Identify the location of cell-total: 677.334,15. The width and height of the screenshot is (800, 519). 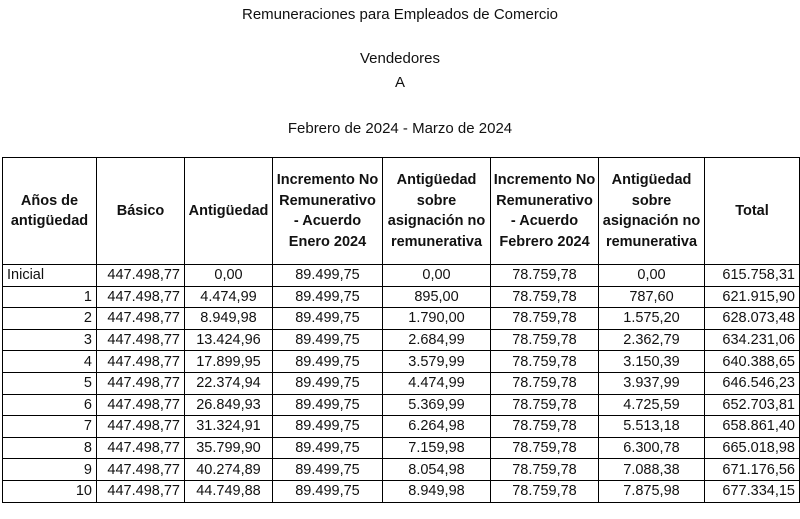
(752, 491).